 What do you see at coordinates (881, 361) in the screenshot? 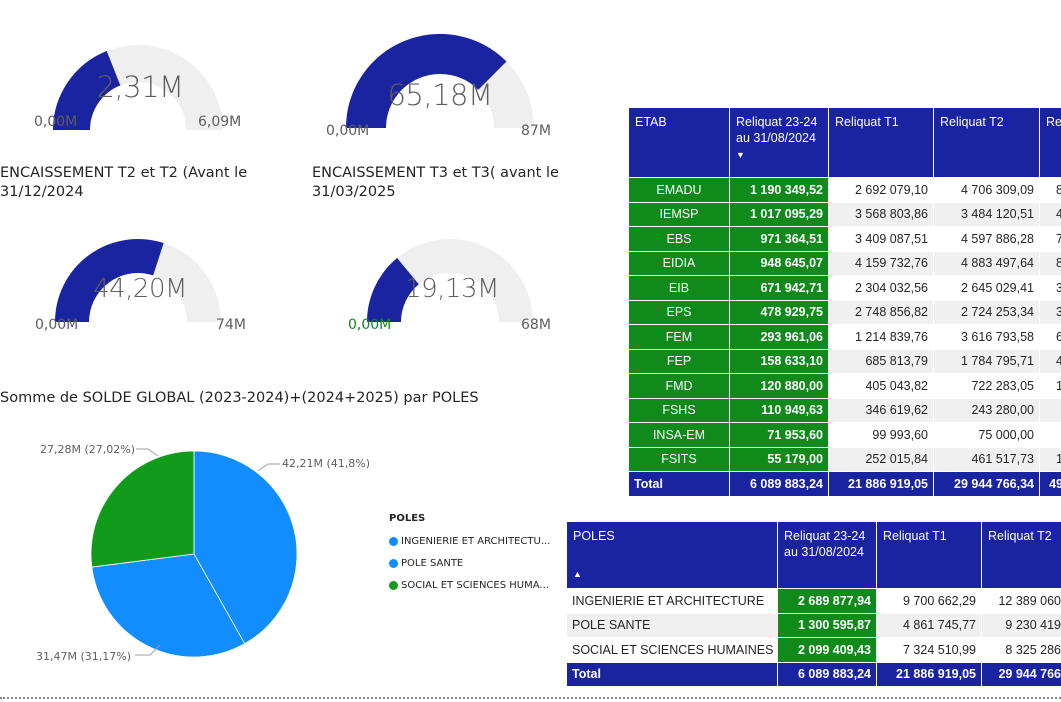
I see `row-value: 685 813,79` at bounding box center [881, 361].